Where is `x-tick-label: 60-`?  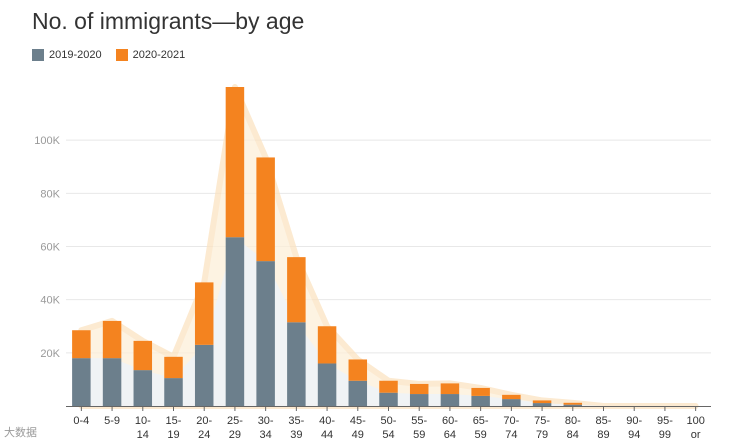
x-tick-label: 60- is located at coordinates (450, 421).